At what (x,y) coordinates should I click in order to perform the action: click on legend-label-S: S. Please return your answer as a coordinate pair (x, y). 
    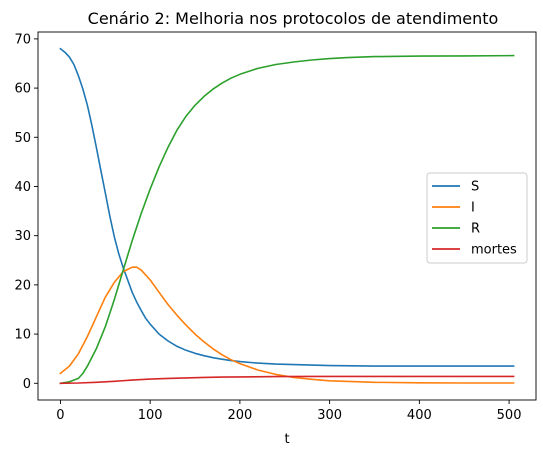
    Looking at the image, I should click on (475, 187).